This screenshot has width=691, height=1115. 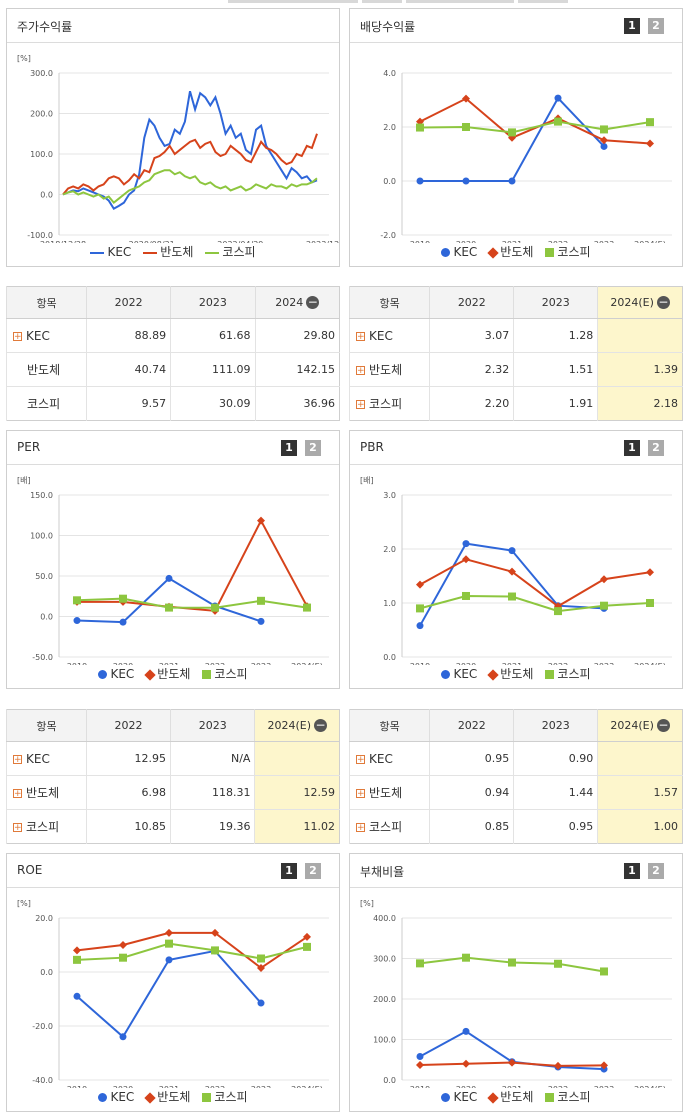 What do you see at coordinates (289, 725) in the screenshot?
I see `column-header-label: 2024(E)` at bounding box center [289, 725].